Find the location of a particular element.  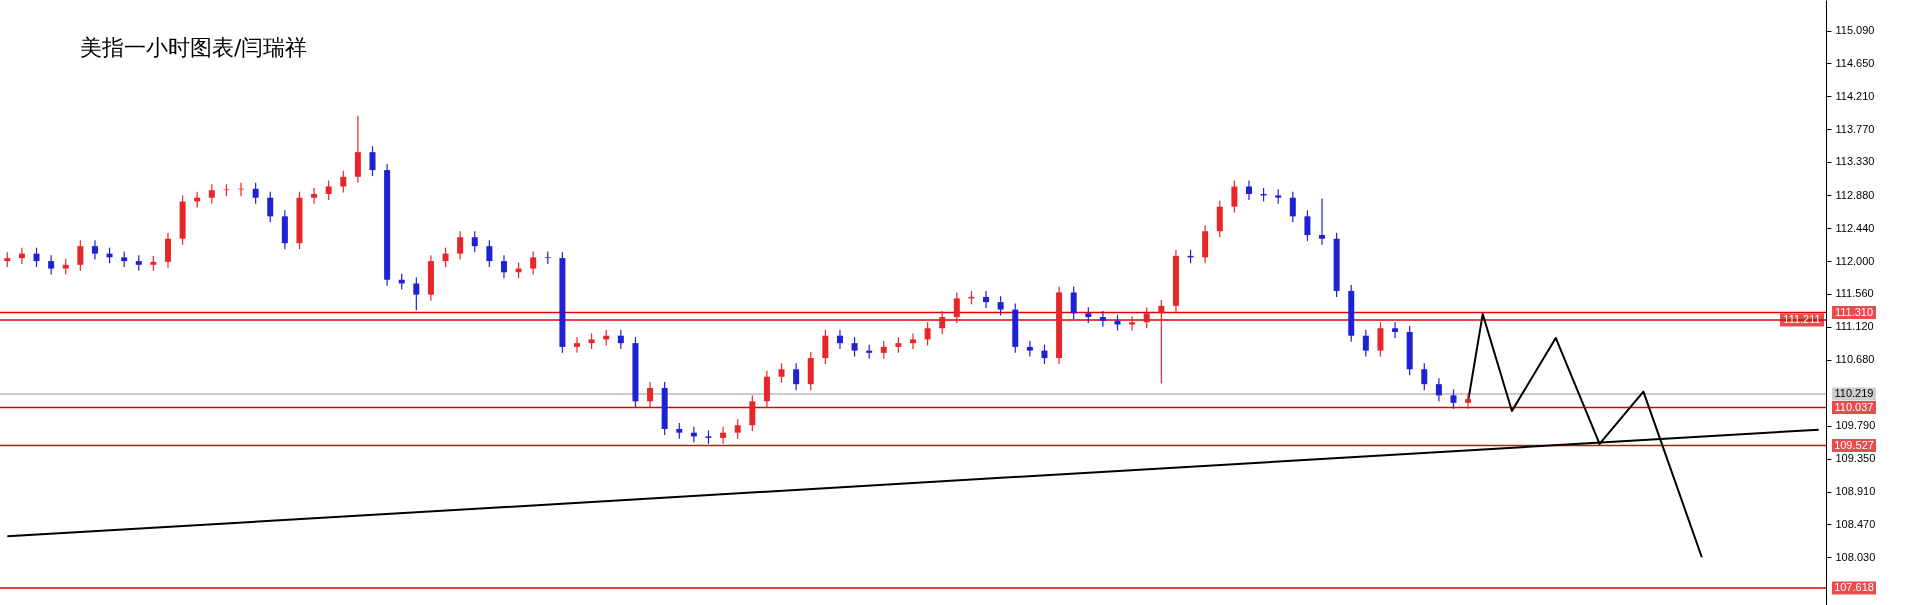

y-tick-label: 112.000 is located at coordinates (1855, 260).